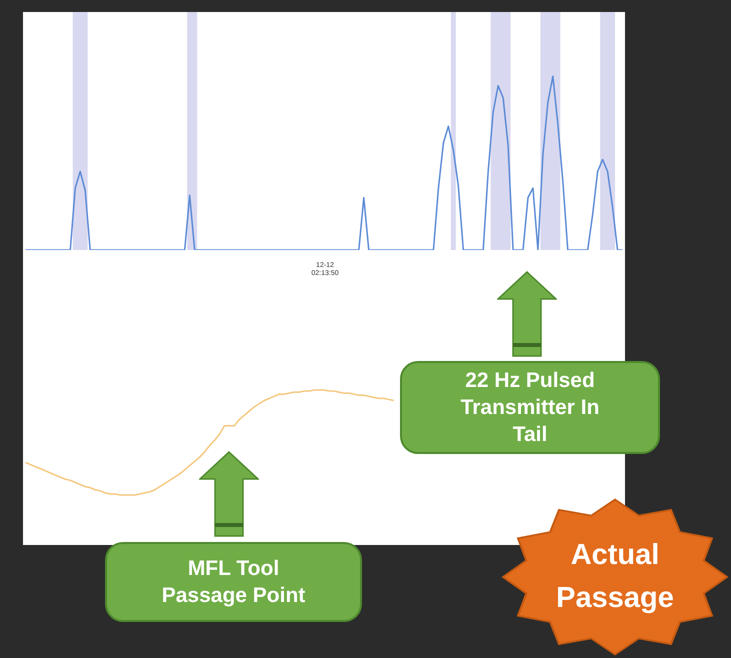 This screenshot has height=658, width=731. Describe the element at coordinates (233, 582) in the screenshot. I see `callout-box: MFL Tool Passage Point` at that location.